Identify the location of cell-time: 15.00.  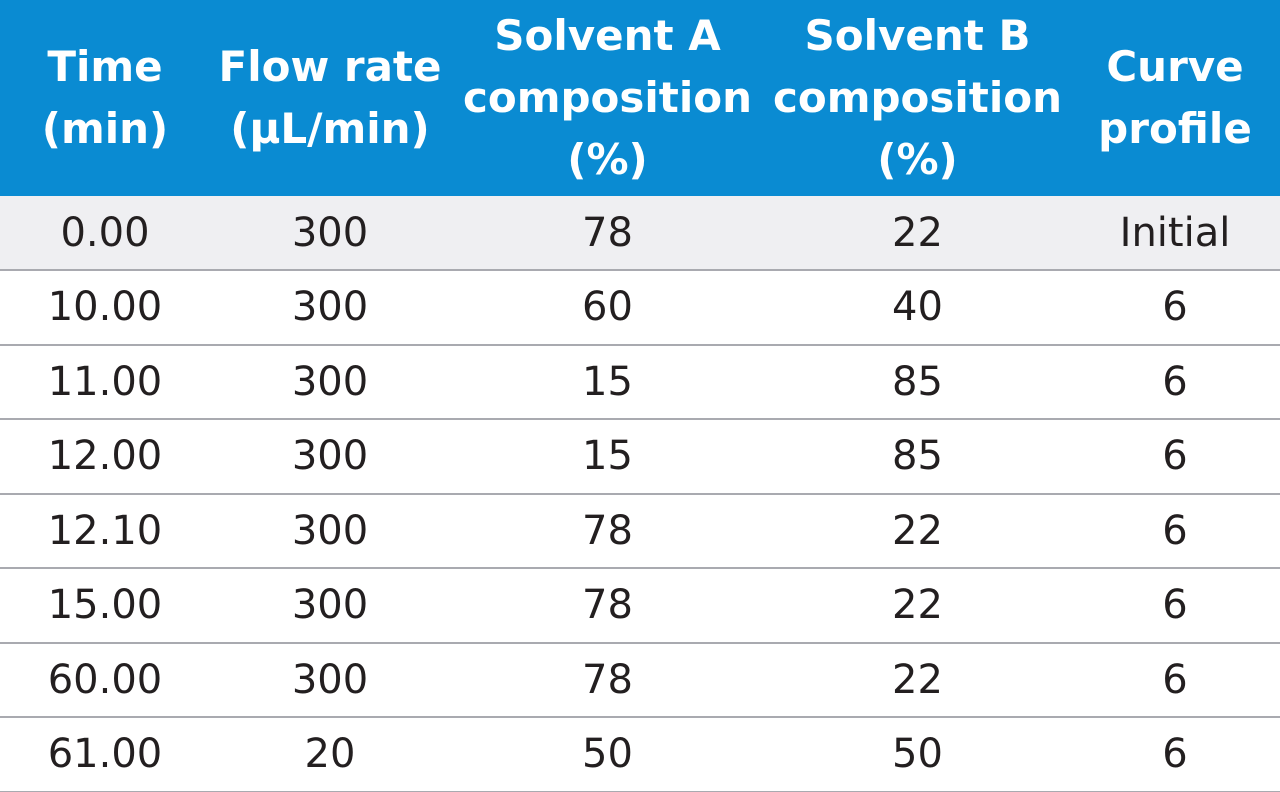
(105, 606).